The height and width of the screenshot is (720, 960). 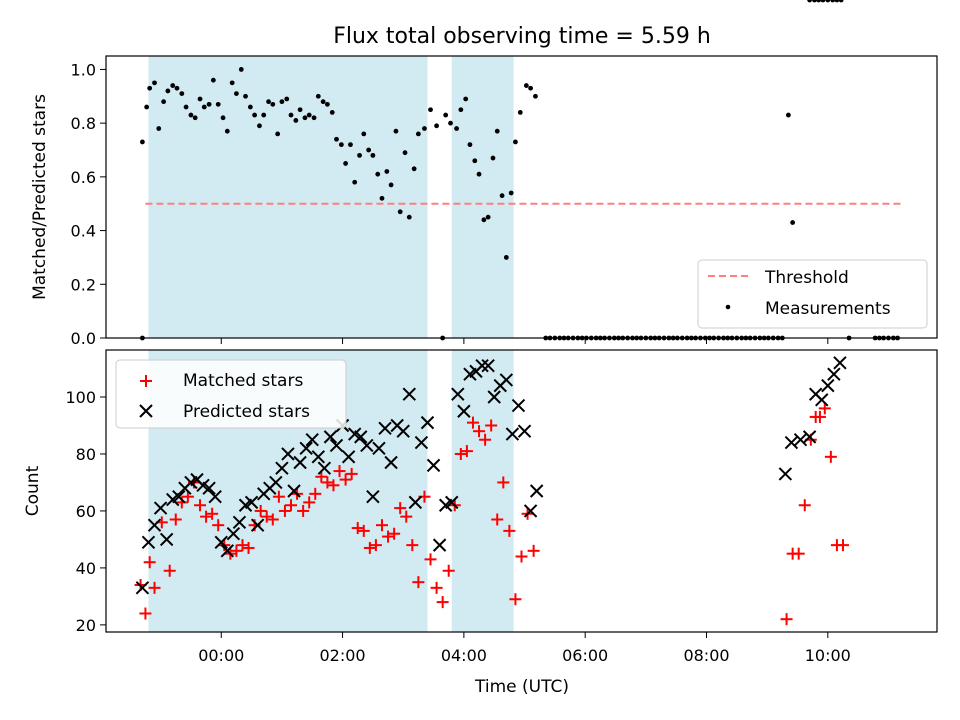 I want to click on x-tick-label: 02:00, so click(x=343, y=655).